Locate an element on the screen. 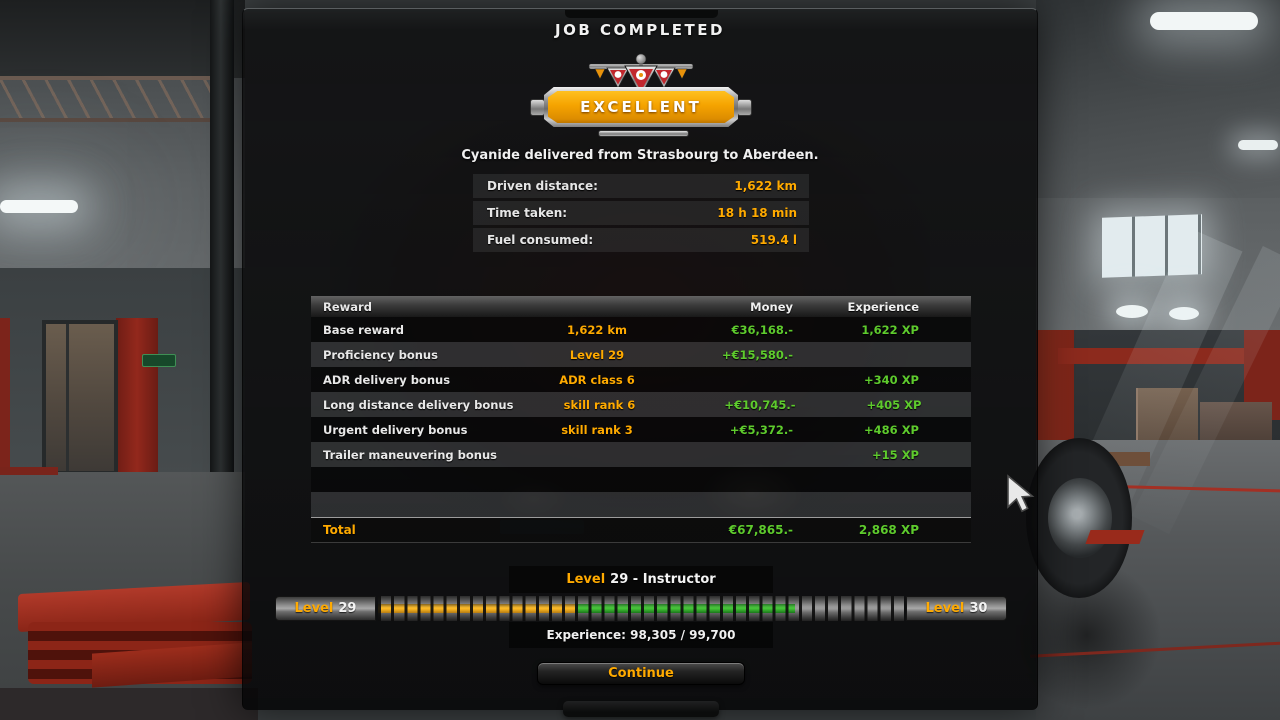 The image size is (1280, 720). row-detail: skill rank 3 is located at coordinates (597, 429).